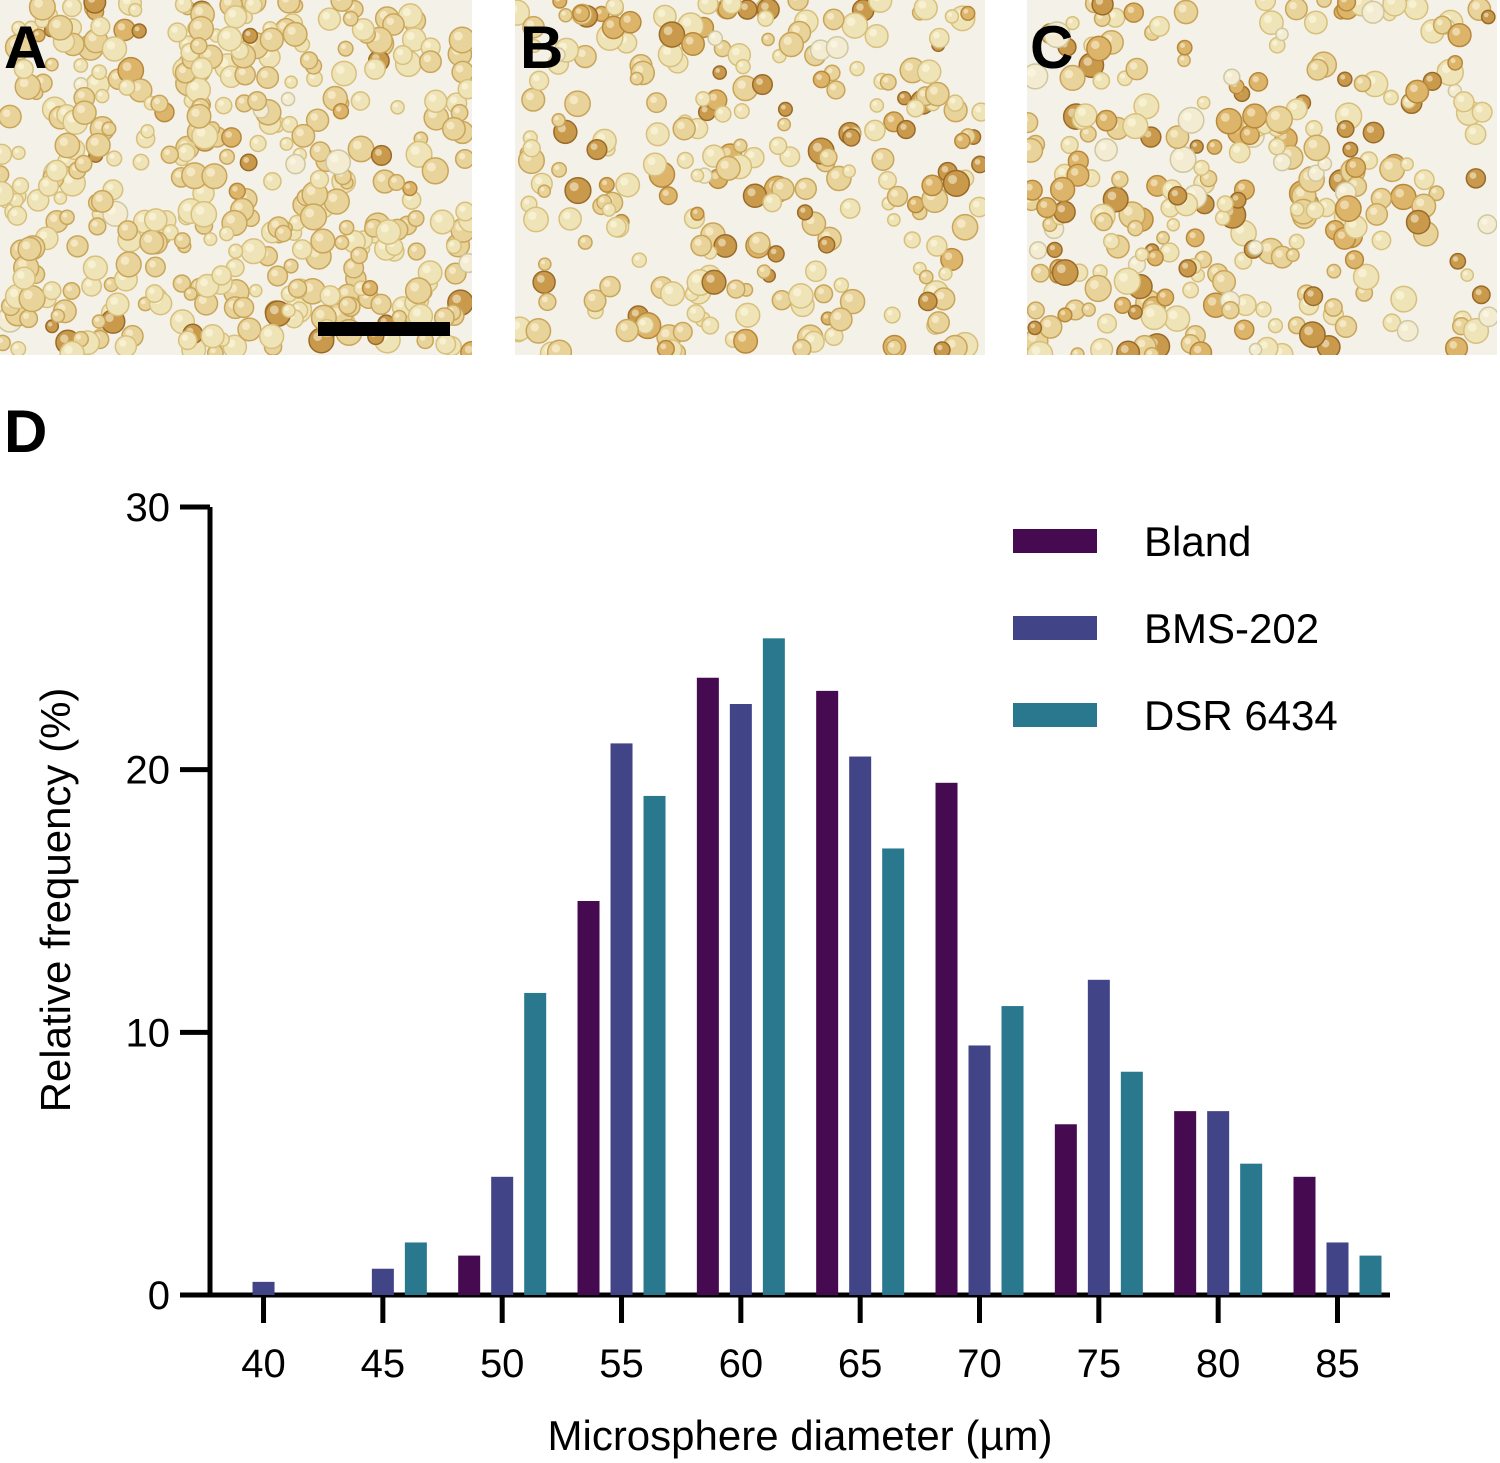 The height and width of the screenshot is (1463, 1500). I want to click on x-tick-label: 50, so click(502, 1364).